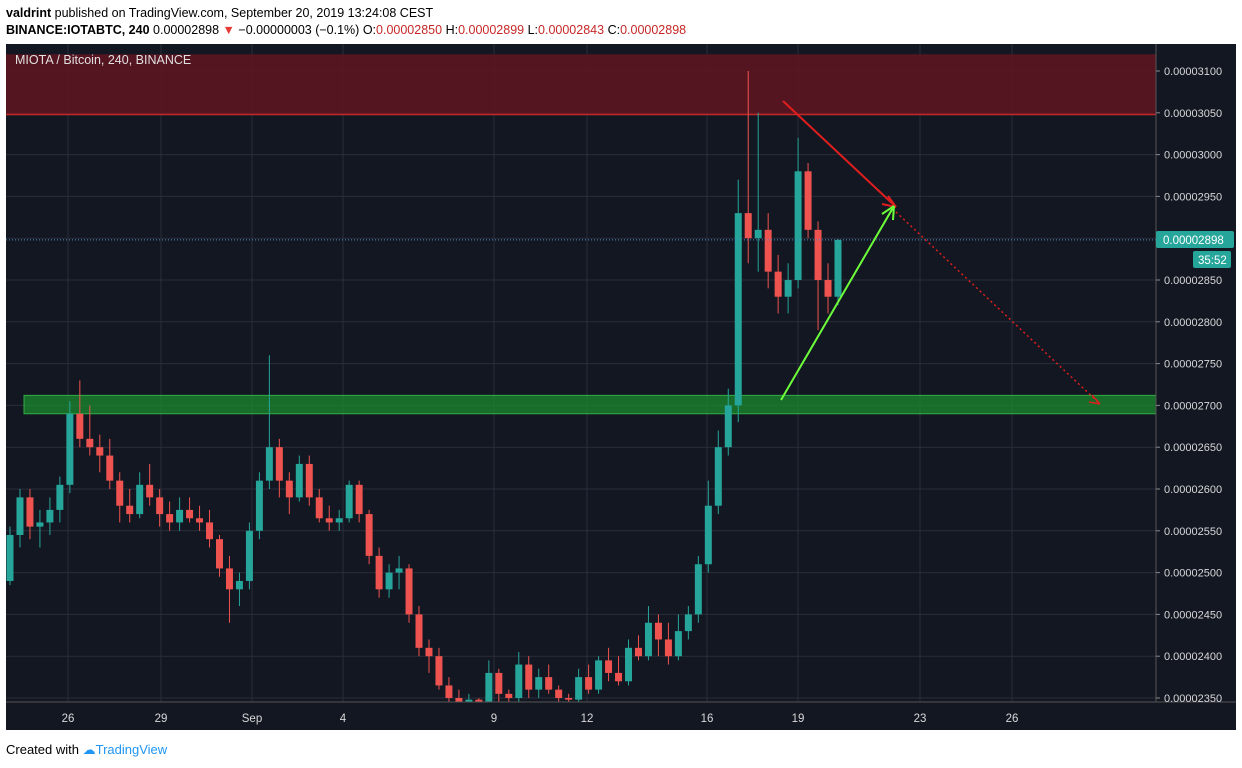 This screenshot has height=768, width=1242. I want to click on x-tick-label: 16, so click(707, 719).